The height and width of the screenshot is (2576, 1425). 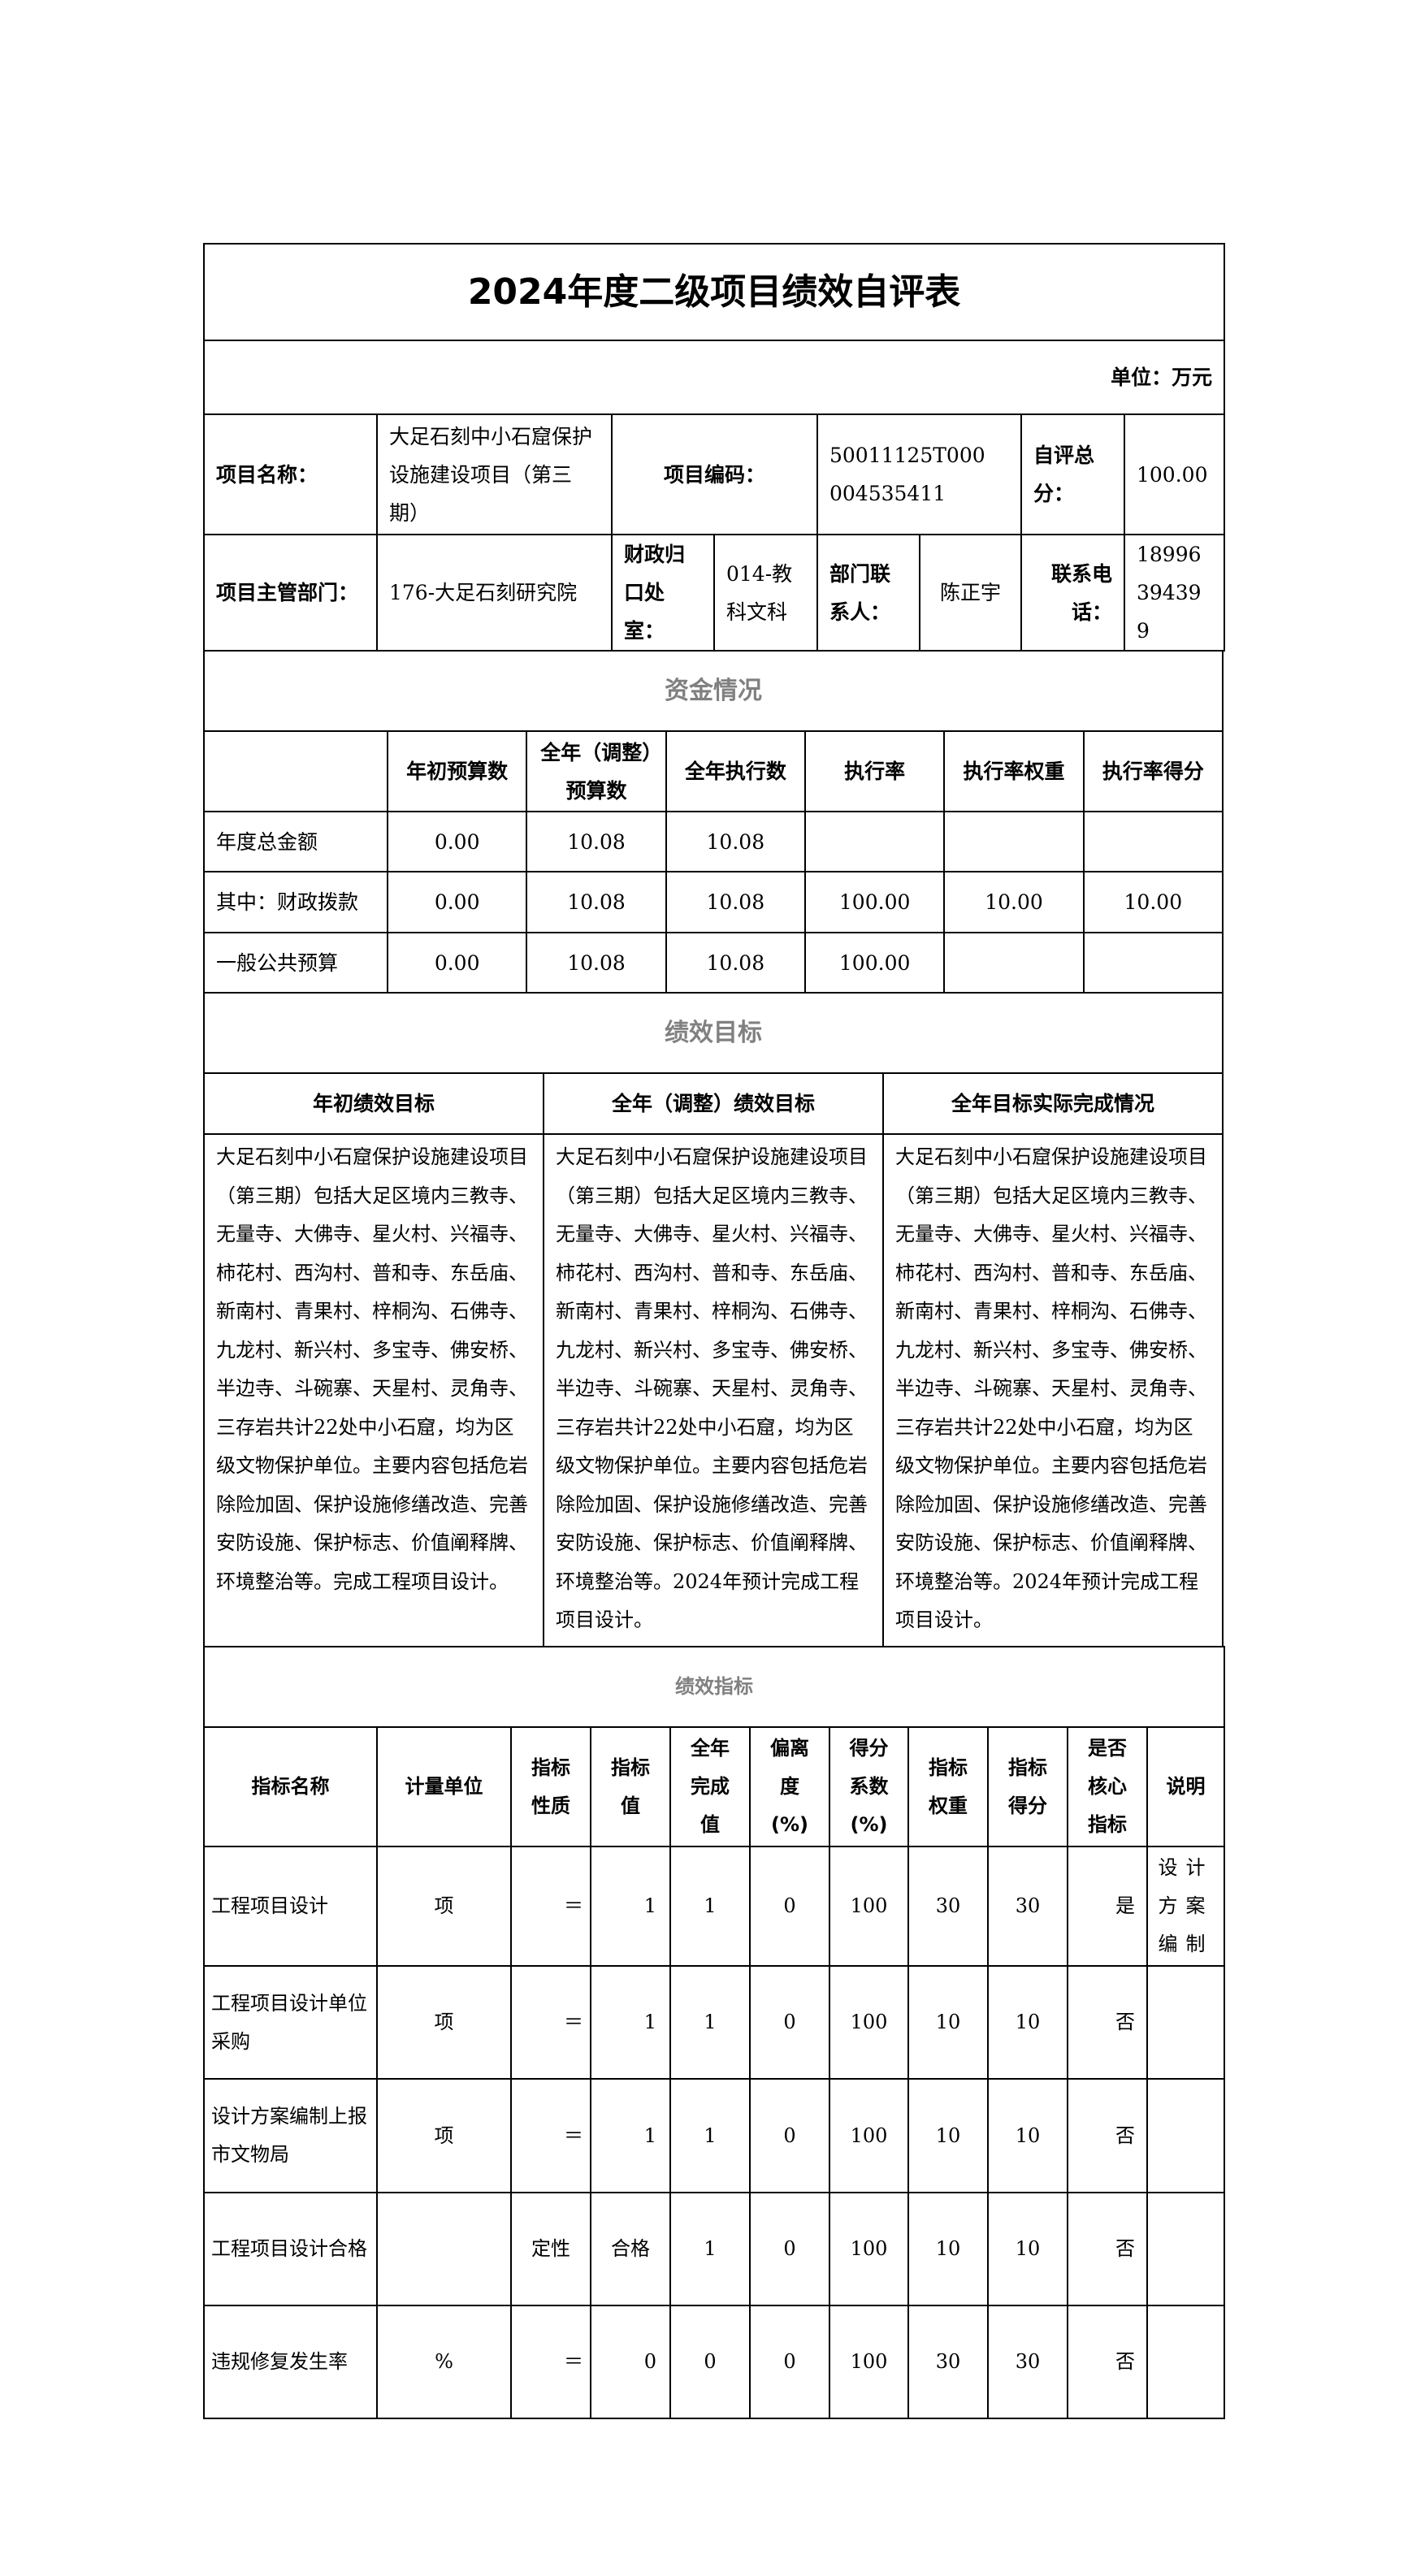 What do you see at coordinates (736, 771) in the screenshot?
I see `funds-header-cell: 全年执行数` at bounding box center [736, 771].